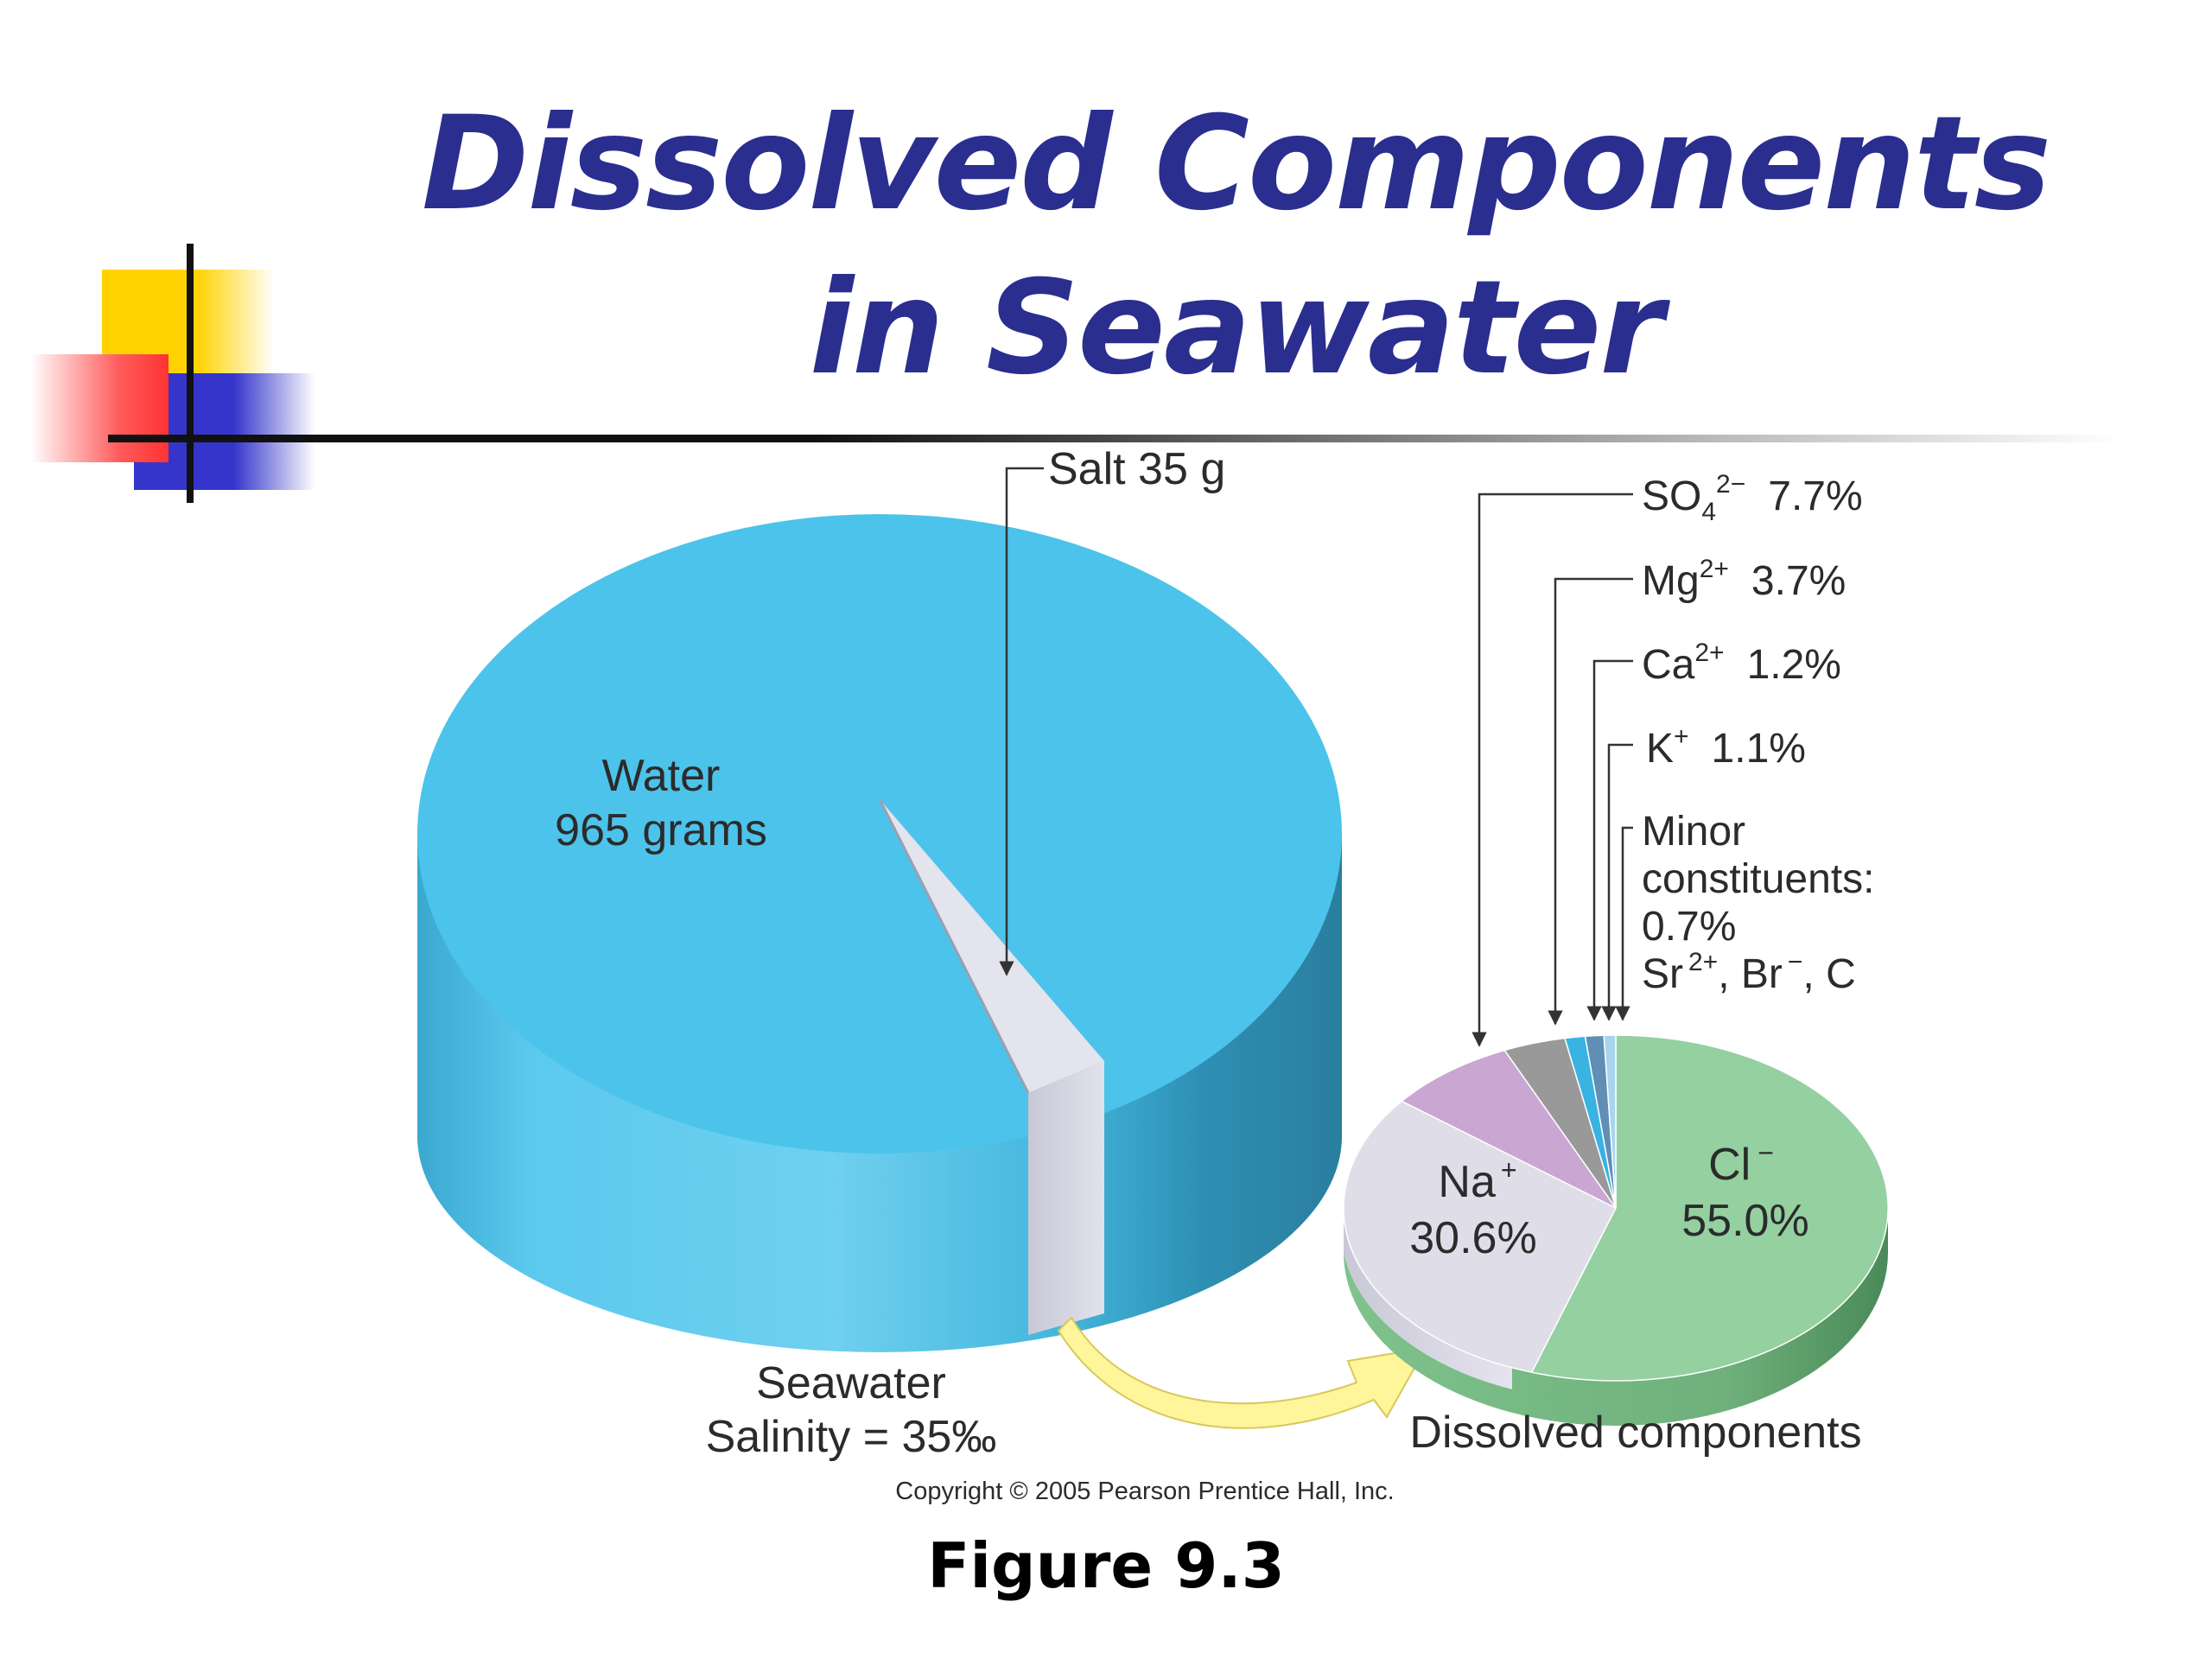  Describe the element at coordinates (1703, 962) in the screenshot. I see `minor-sr-superscript: 2+` at that location.